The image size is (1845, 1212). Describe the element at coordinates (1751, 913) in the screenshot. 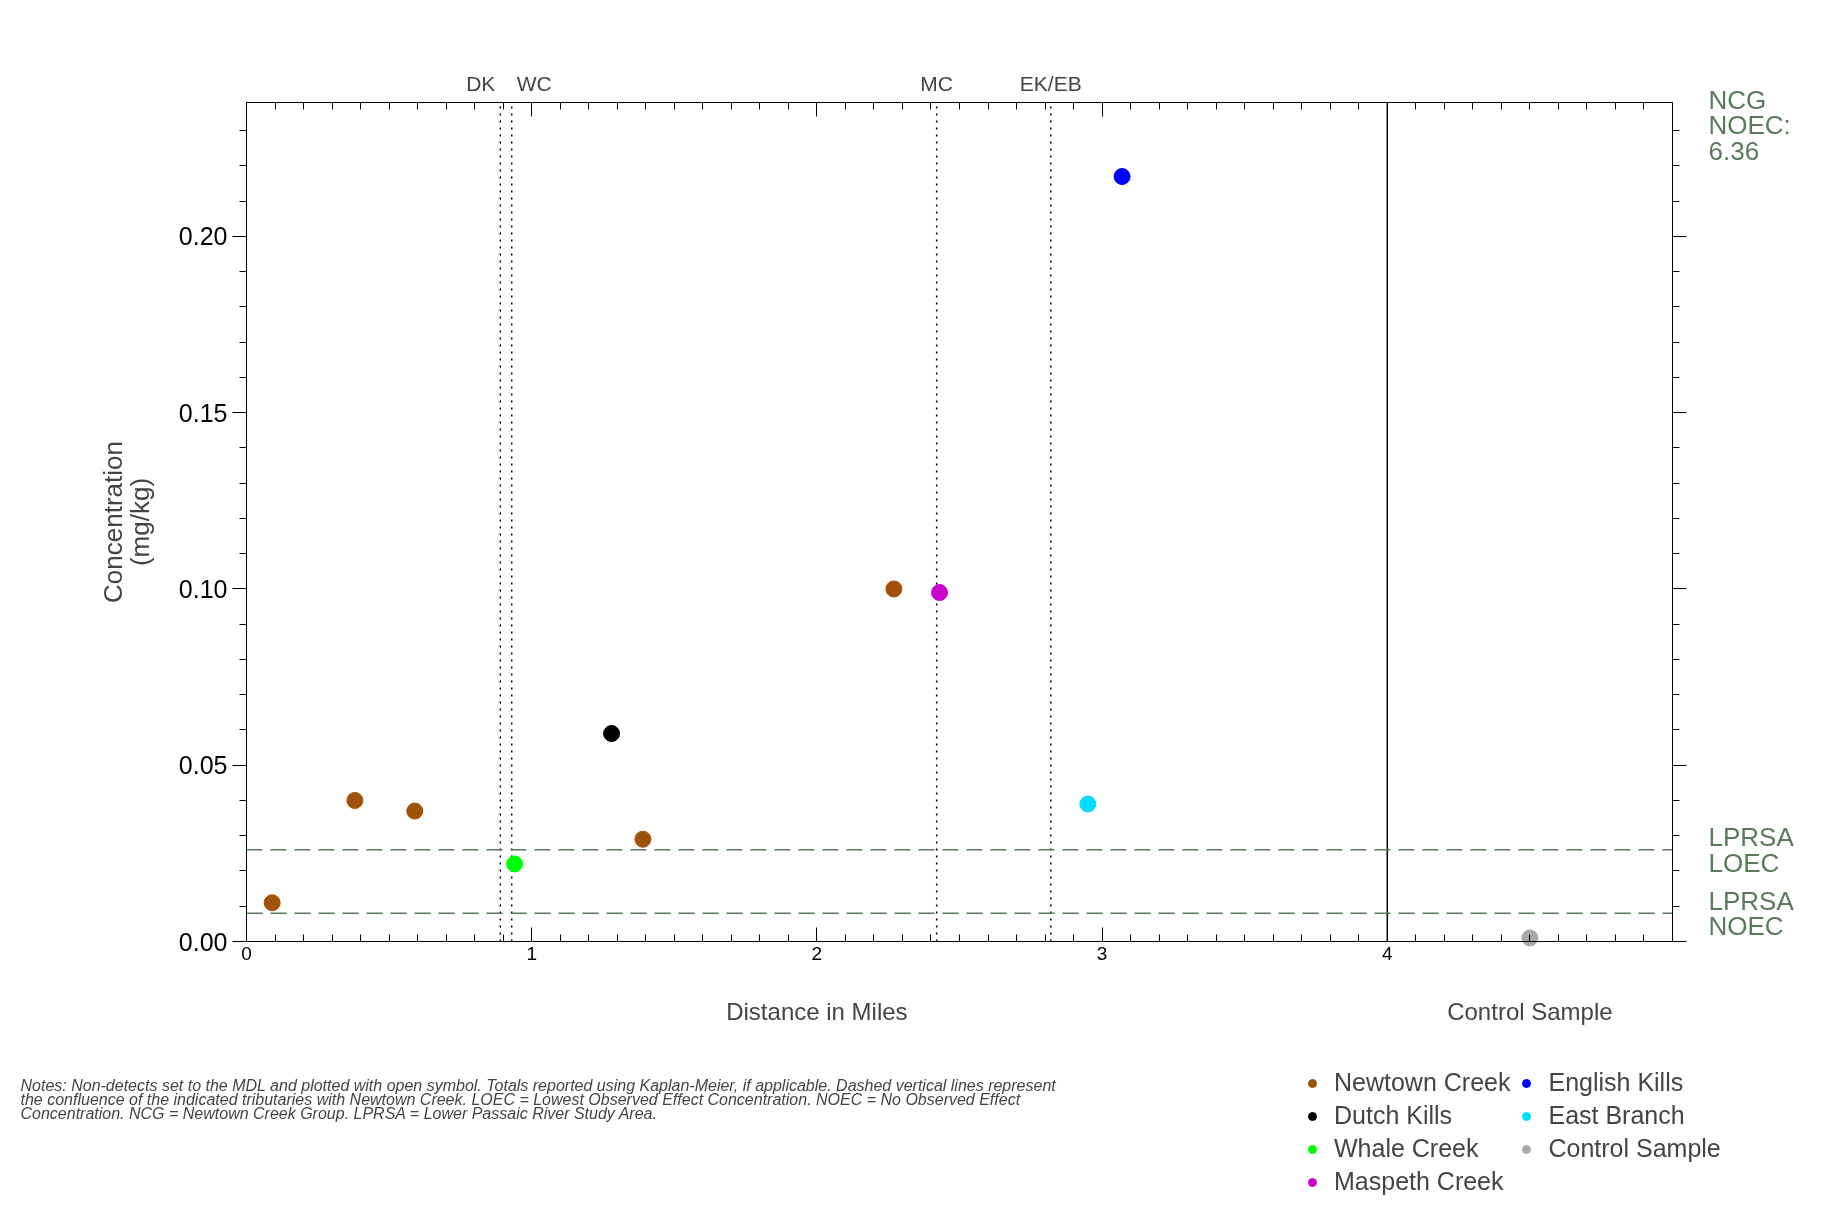

I see `ref-line-label: LPRSA NOEC` at that location.